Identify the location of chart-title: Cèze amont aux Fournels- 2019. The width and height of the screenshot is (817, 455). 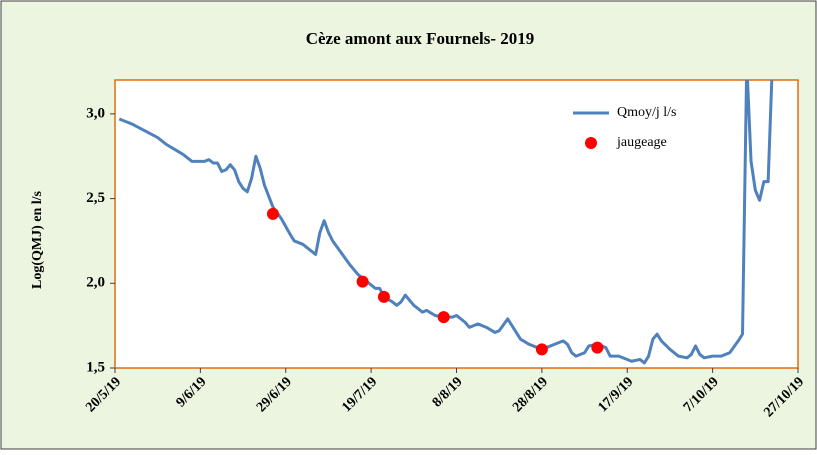
(420, 38).